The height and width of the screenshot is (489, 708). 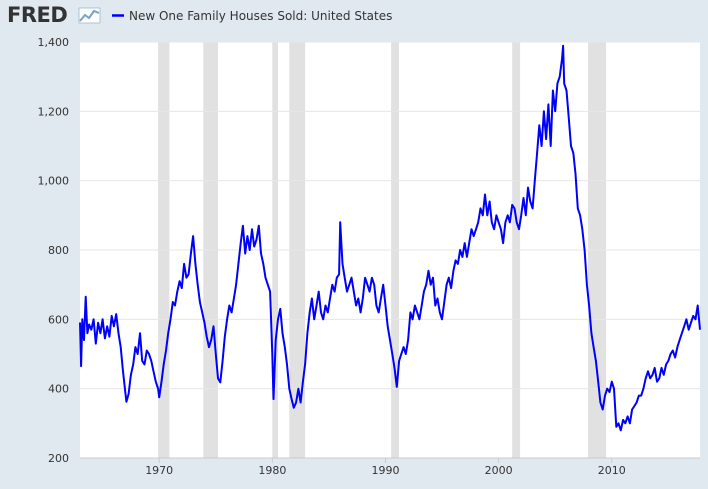 I want to click on y-tick-label-400: 400, so click(x=58, y=389).